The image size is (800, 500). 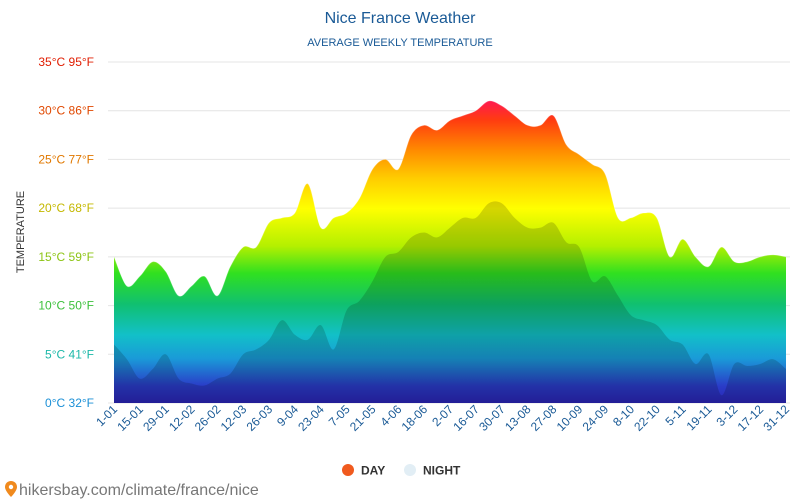 What do you see at coordinates (66, 257) in the screenshot?
I see `y-tick-label: 15°C 59°F` at bounding box center [66, 257].